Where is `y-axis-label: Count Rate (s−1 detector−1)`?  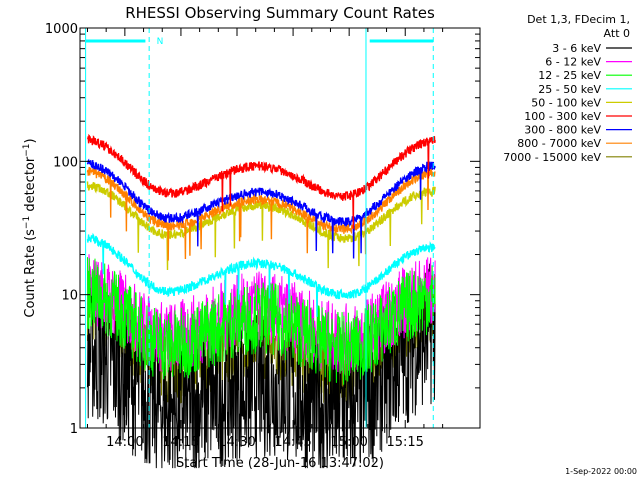
y-axis-label: Count Rate (s−1 detector−1) is located at coordinates (30, 227).